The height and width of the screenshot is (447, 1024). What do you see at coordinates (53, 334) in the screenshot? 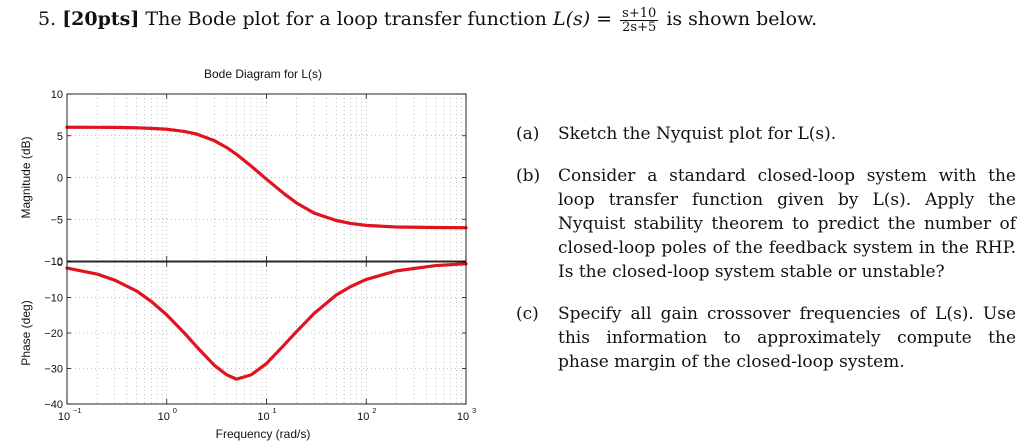
I see `phase-ytick-label: −20` at bounding box center [53, 334].